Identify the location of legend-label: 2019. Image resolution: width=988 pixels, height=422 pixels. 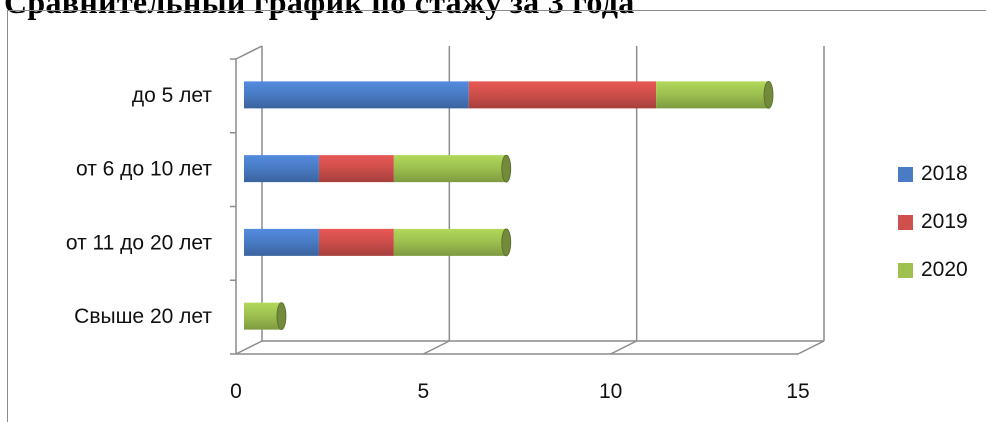
(944, 221).